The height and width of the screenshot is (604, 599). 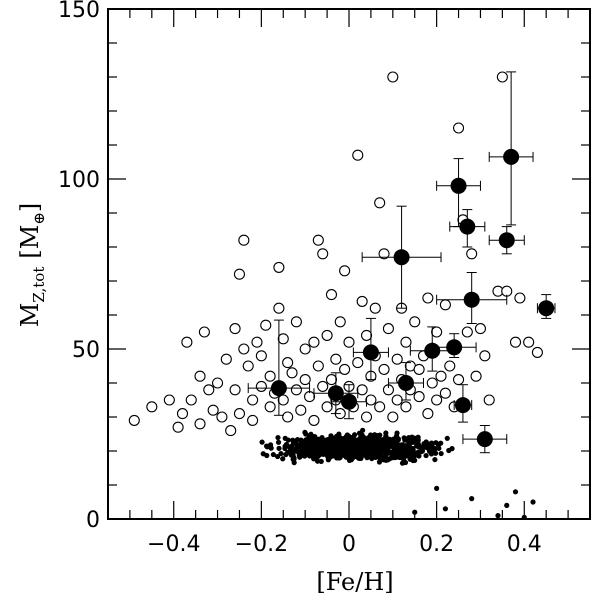 What do you see at coordinates (261, 544) in the screenshot?
I see `x-tick-label: −0.2` at bounding box center [261, 544].